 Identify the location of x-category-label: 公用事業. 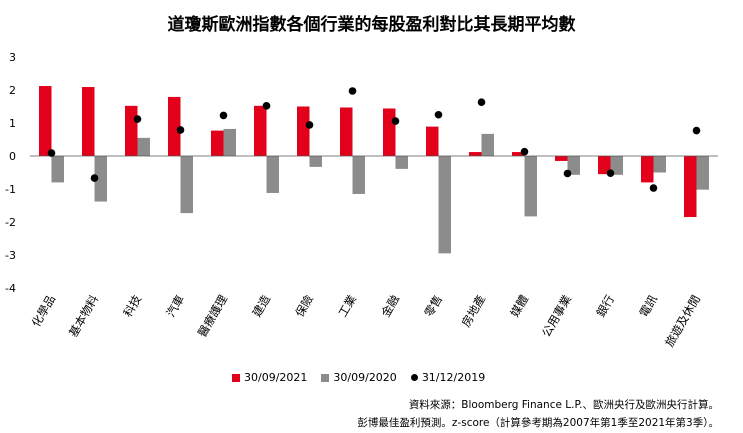
(556, 315).